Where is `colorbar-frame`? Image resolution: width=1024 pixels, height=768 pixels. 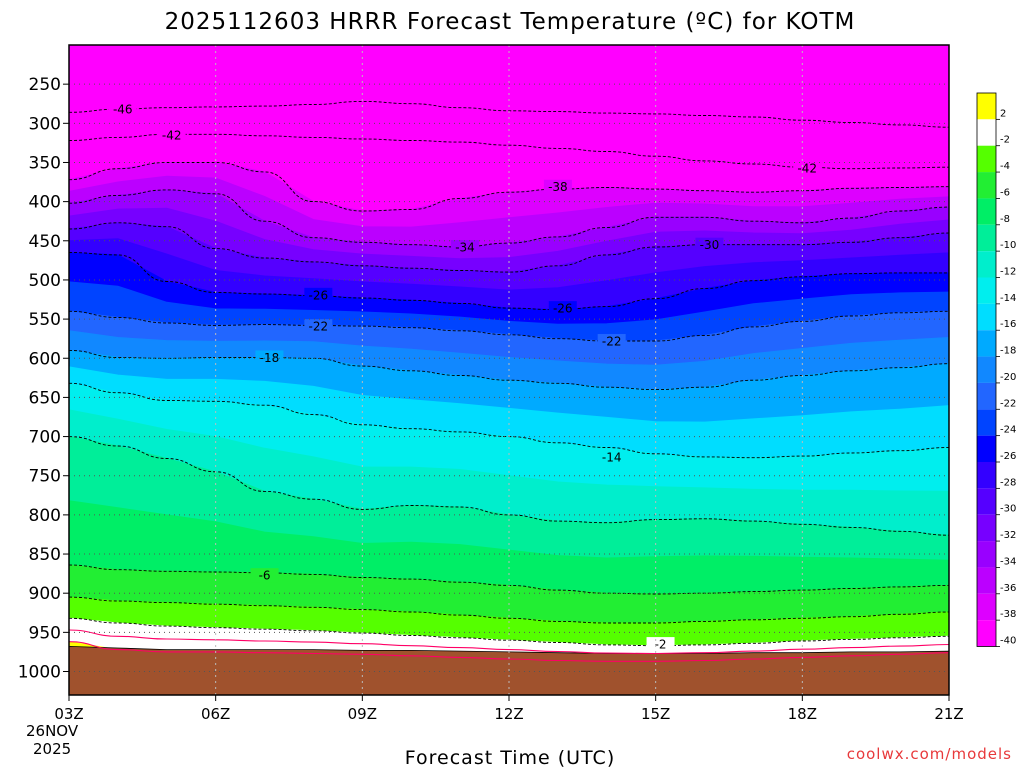
colorbar-frame is located at coordinates (986, 369).